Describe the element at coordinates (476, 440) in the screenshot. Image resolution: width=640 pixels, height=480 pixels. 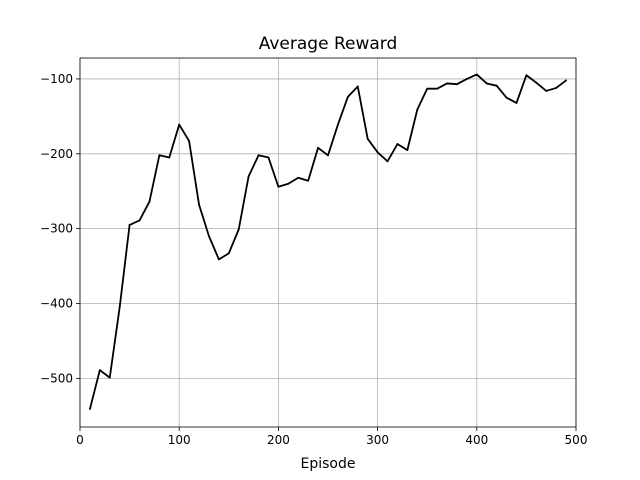
I see `x-tick-label: 400` at that location.